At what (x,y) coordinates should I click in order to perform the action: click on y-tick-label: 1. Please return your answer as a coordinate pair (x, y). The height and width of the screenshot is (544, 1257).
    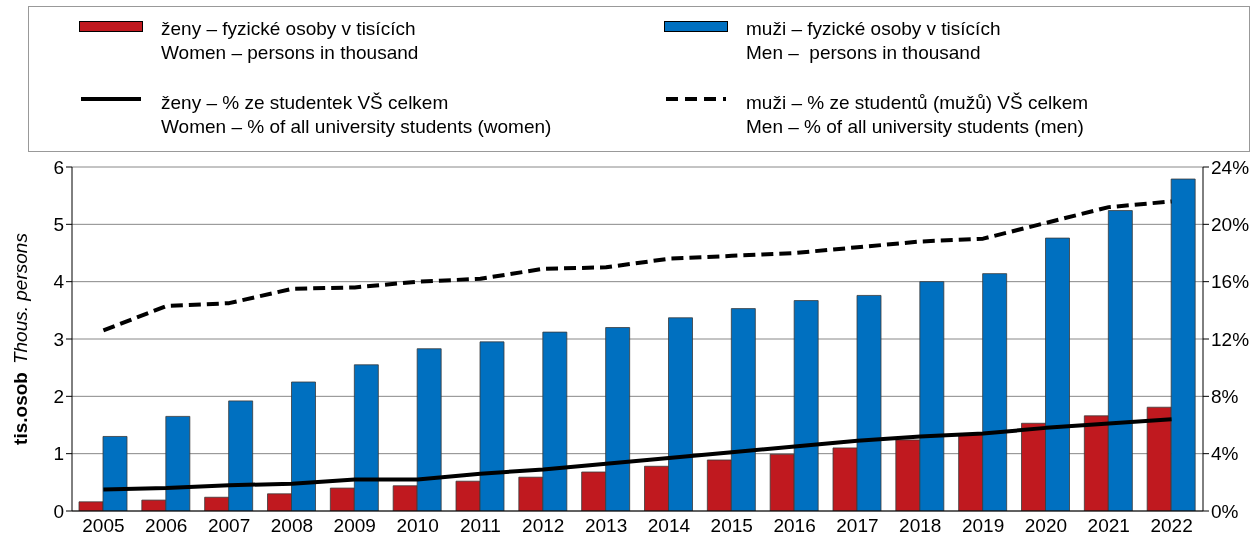
    Looking at the image, I should click on (58, 454).